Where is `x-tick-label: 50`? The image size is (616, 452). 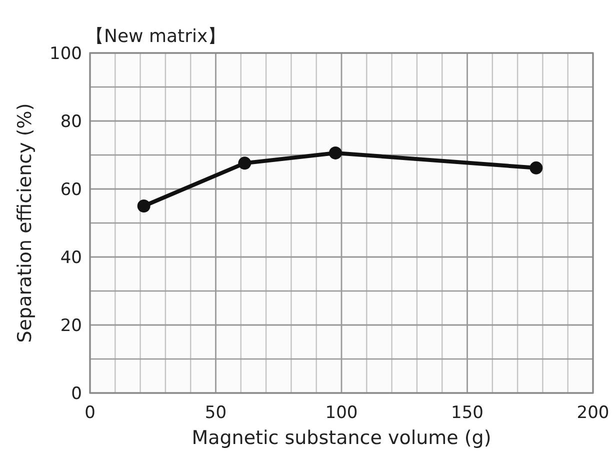 x-tick-label: 50 is located at coordinates (215, 413).